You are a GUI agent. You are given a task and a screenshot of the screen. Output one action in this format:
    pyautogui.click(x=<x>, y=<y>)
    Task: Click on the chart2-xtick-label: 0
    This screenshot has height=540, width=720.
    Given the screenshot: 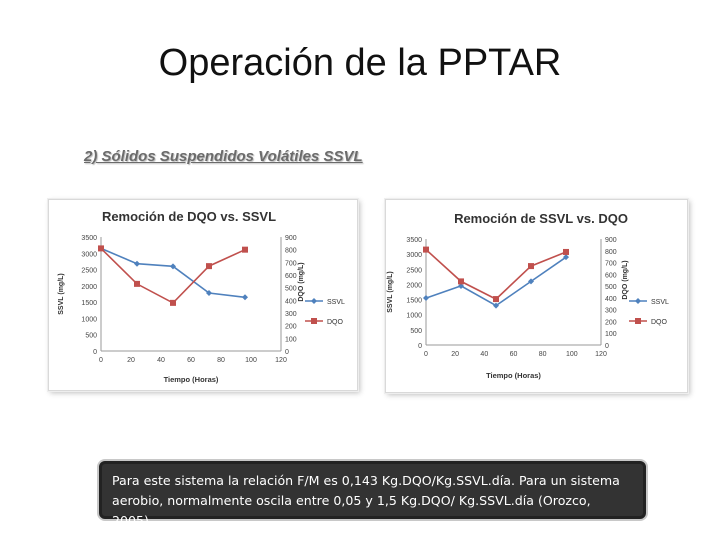 What is the action you would take?
    pyautogui.click(x=426, y=354)
    